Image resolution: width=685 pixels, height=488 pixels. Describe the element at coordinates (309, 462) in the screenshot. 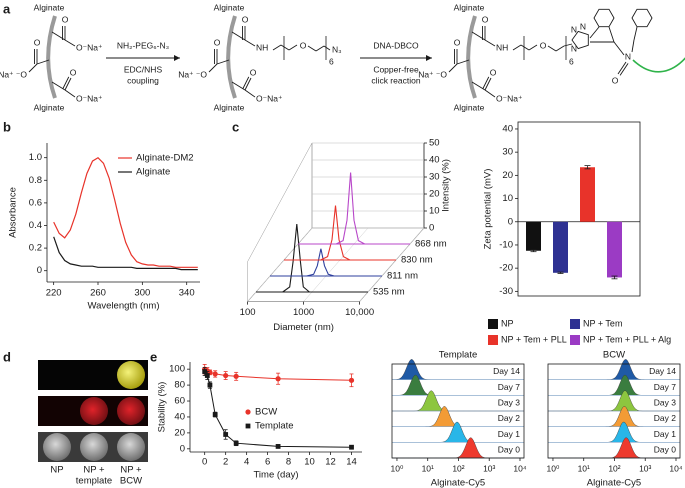

I see `x-tick-label: 10` at that location.